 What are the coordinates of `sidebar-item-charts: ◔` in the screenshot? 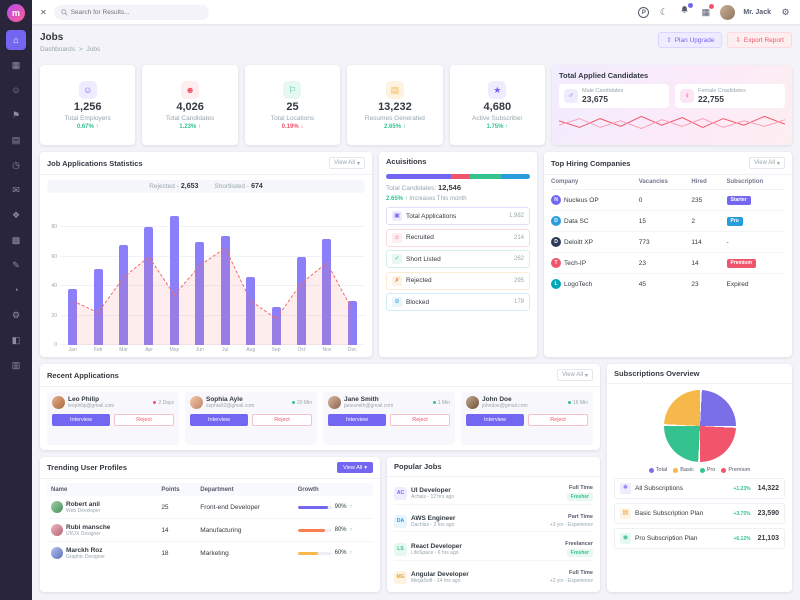 It's located at (16, 290).